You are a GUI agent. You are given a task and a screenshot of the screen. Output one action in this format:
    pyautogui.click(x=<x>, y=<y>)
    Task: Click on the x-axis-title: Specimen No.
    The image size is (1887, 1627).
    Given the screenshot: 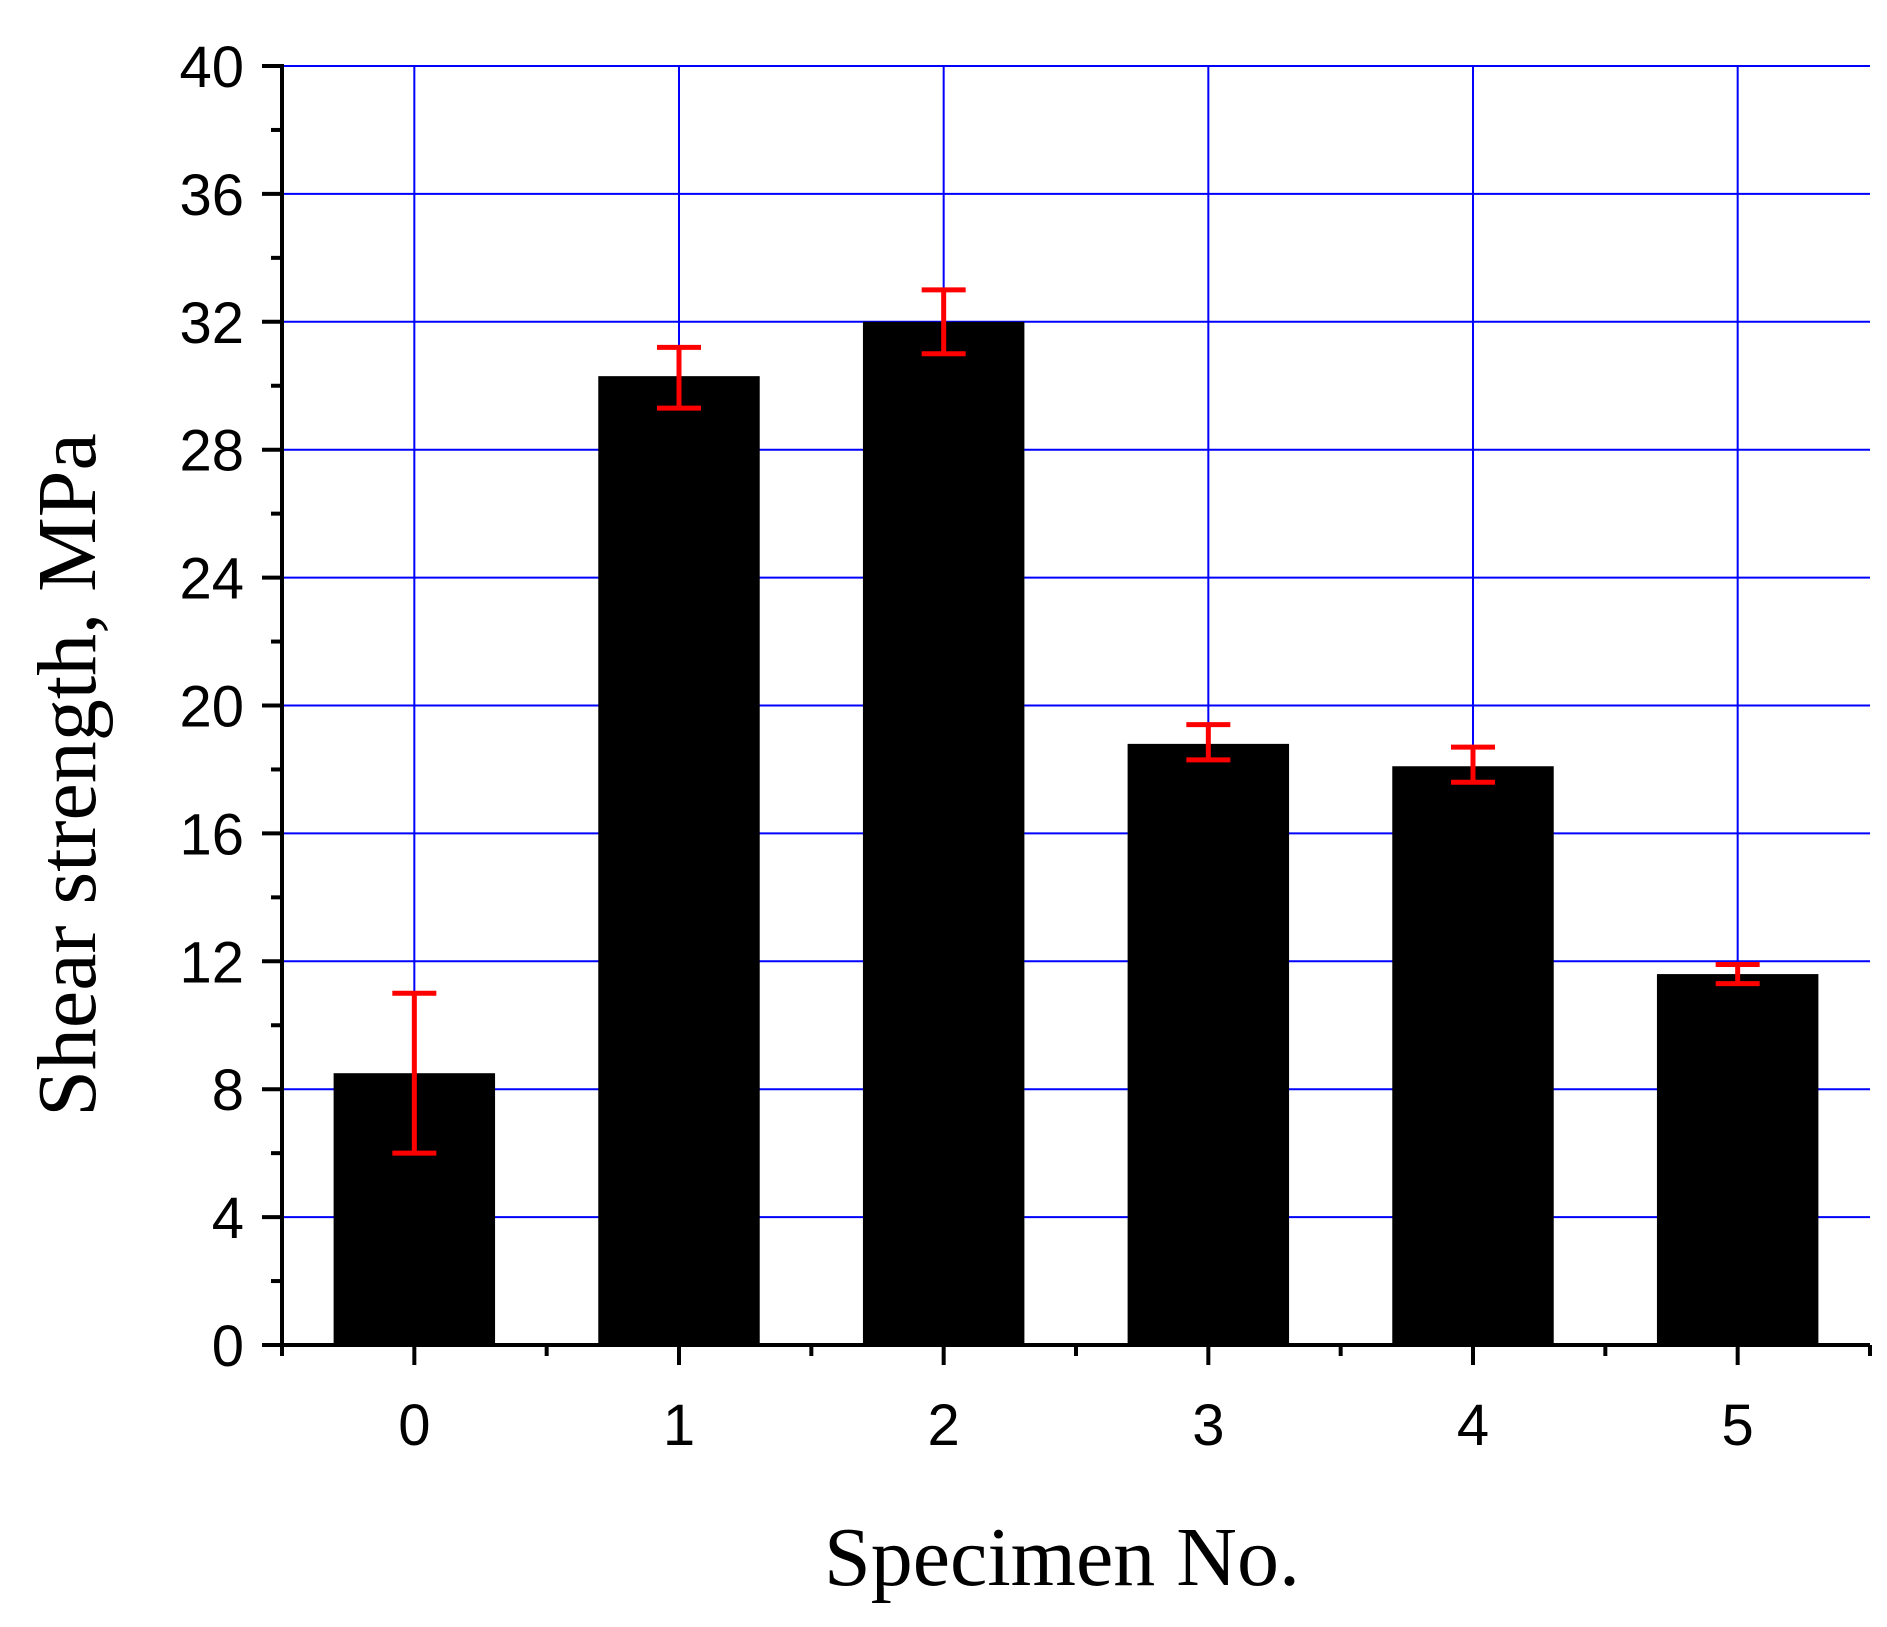 What is the action you would take?
    pyautogui.click(x=1062, y=1557)
    